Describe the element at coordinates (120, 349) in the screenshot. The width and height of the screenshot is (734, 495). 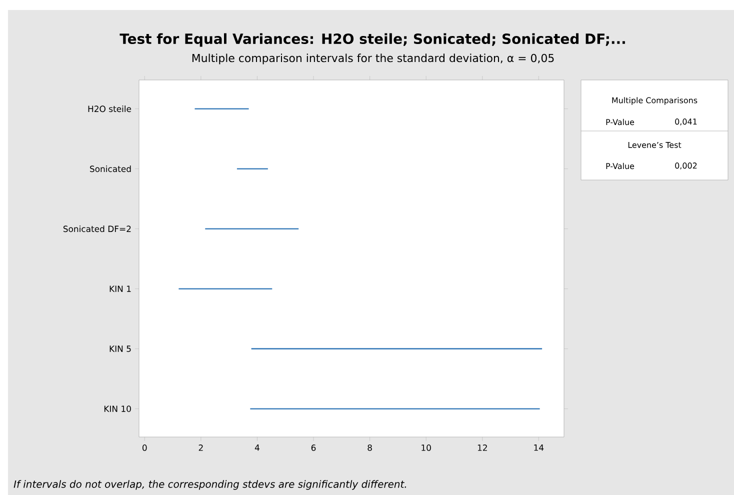
I see `y-tick-label: KIN 5` at that location.